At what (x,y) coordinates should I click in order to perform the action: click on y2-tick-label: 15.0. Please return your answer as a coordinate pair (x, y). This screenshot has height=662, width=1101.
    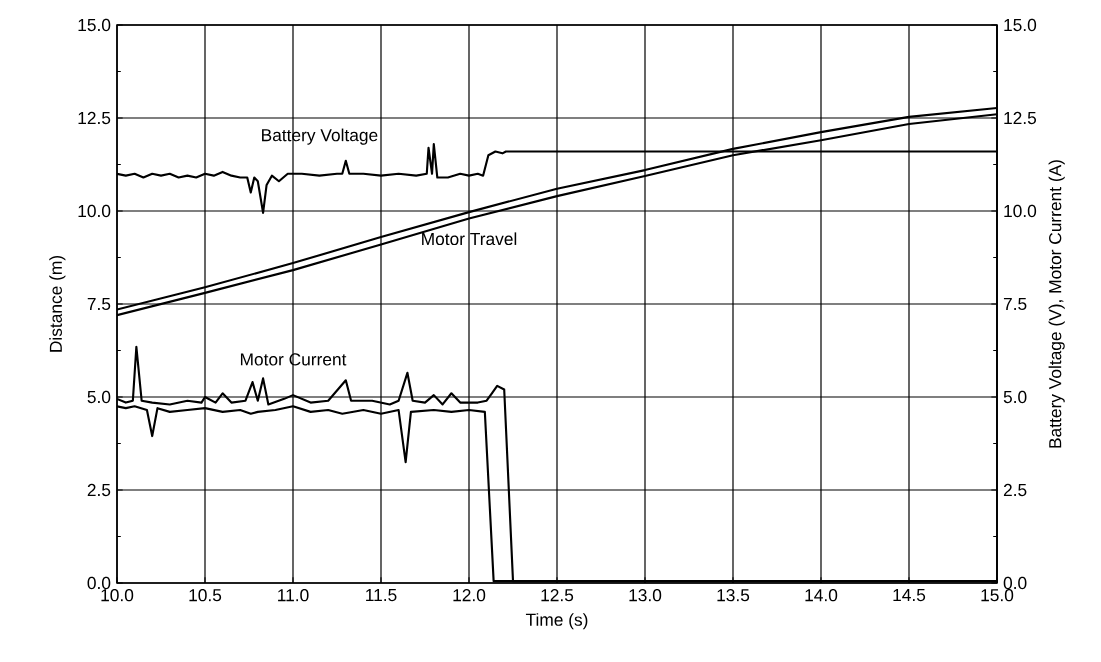
    Looking at the image, I should click on (1020, 25).